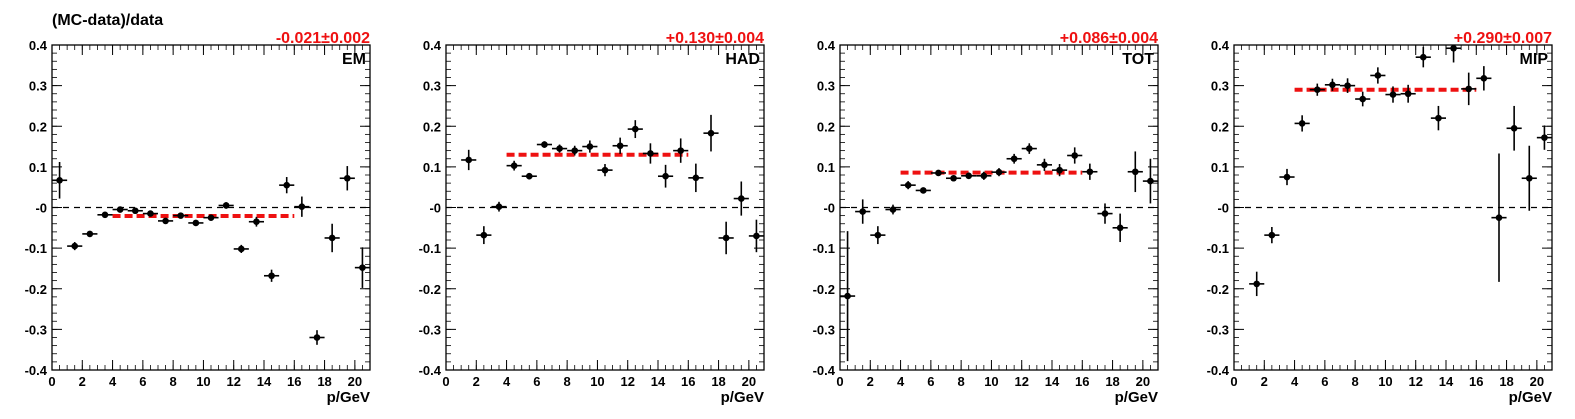 The image size is (1575, 419). Describe the element at coordinates (1537, 381) in the screenshot. I see `x-tick-label: 20` at that location.